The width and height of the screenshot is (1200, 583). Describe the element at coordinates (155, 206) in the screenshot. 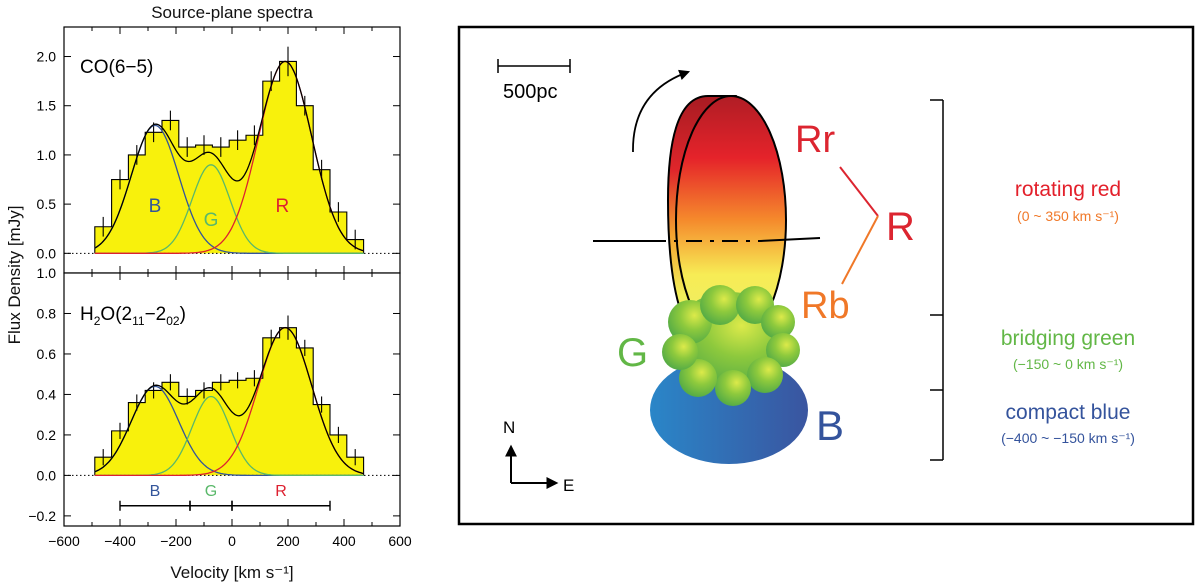

I see `component-label-b: B` at that location.